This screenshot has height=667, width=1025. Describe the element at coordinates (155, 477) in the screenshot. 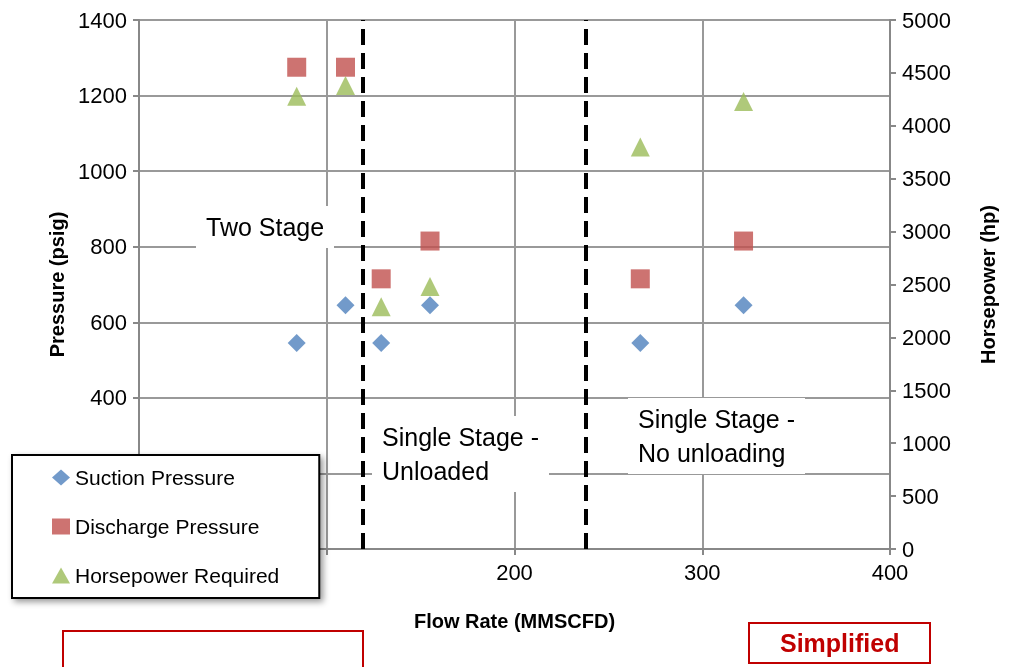

I see `legend-label: Suction Pressure` at that location.